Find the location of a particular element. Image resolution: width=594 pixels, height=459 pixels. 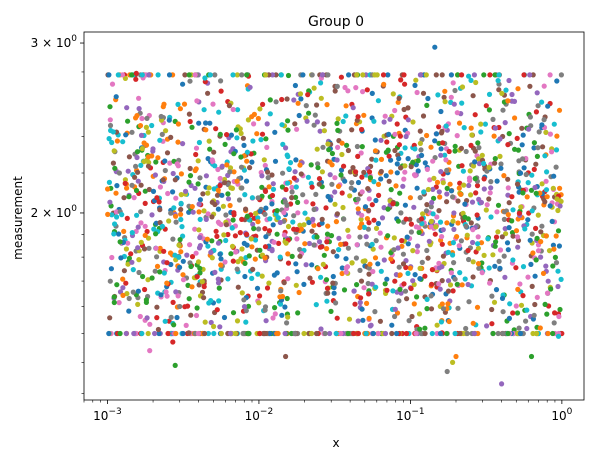

y-tick-label: 3 × 100 is located at coordinates (54, 42).